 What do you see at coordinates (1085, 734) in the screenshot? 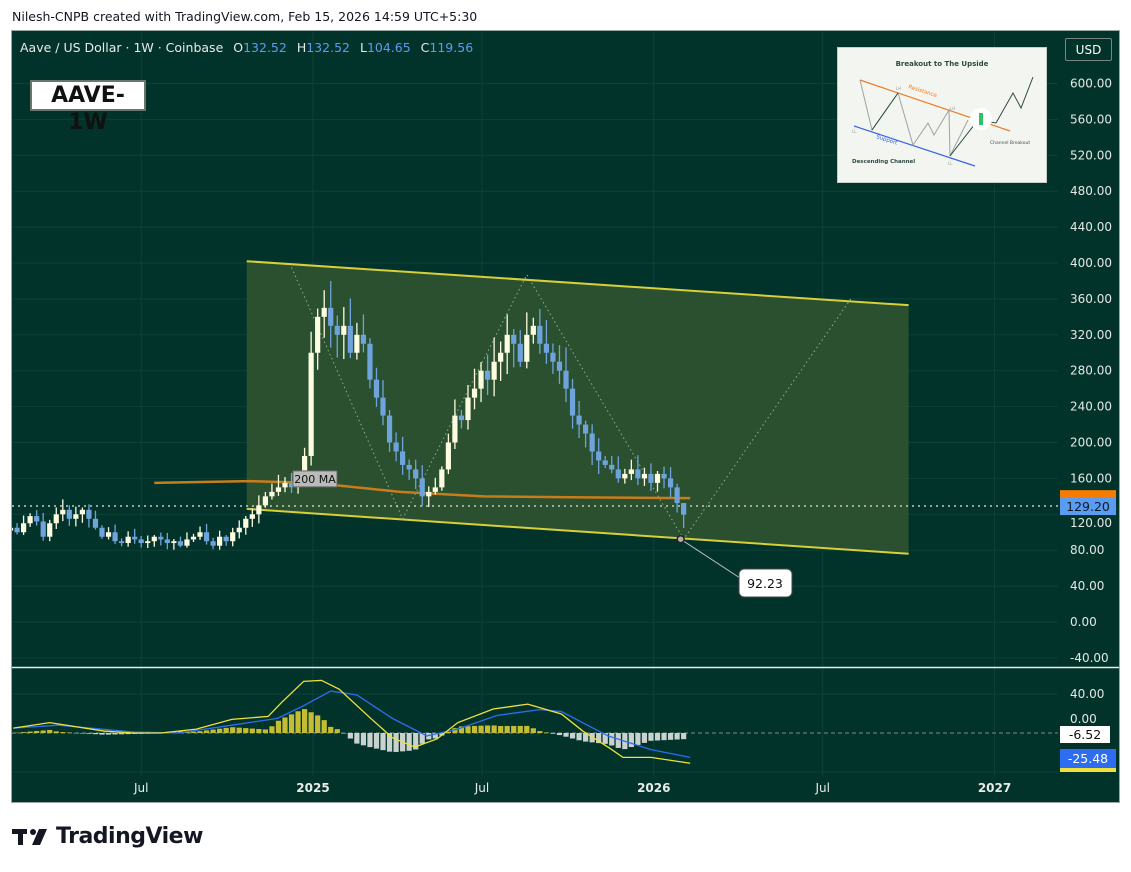
I see `histogram-value-label: -6.52` at bounding box center [1085, 734].